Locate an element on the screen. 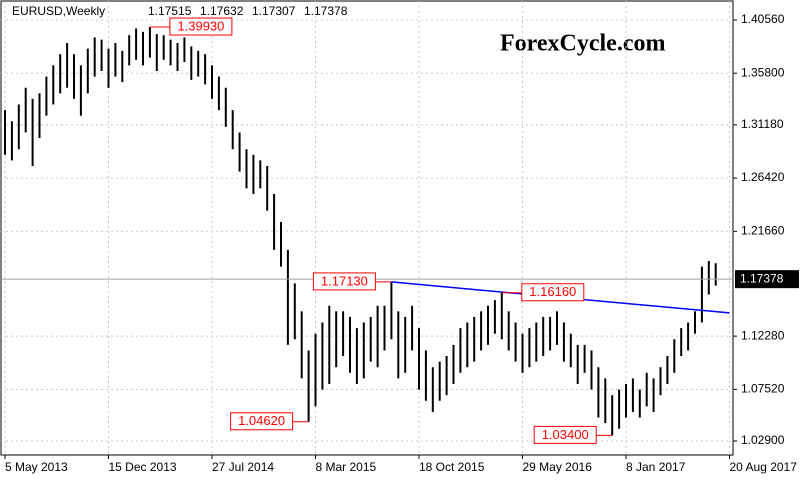  x-tick-label: 29 May 2016 is located at coordinates (558, 467).